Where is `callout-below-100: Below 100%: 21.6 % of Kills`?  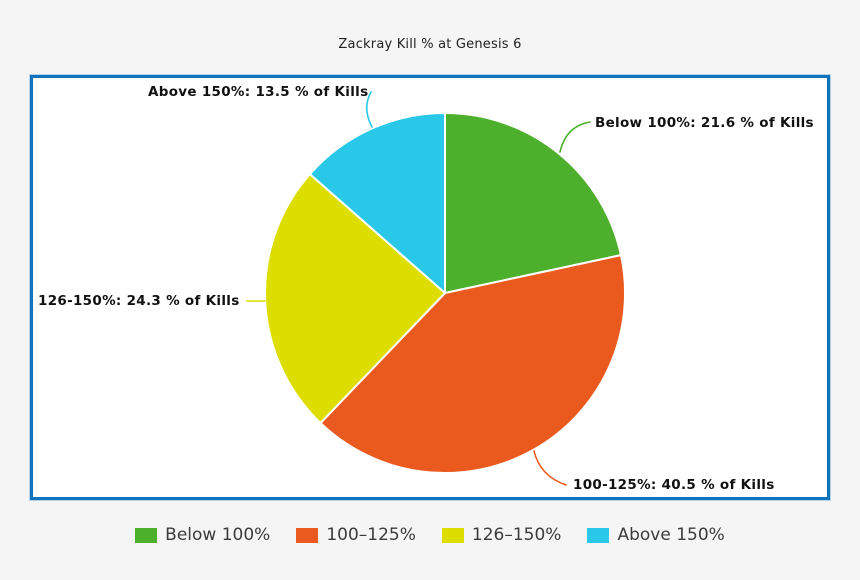
callout-below-100: Below 100%: 21.6 % of Kills is located at coordinates (704, 123).